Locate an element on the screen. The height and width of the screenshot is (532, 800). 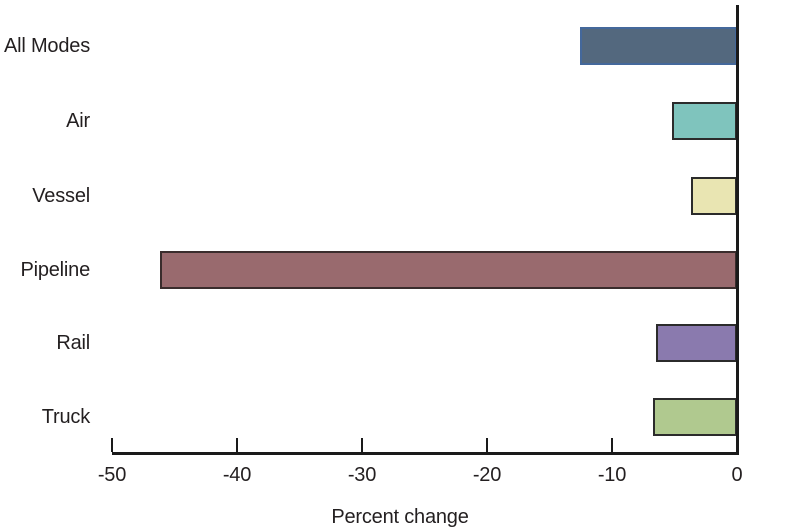
x-tick--50 is located at coordinates (112, 445).